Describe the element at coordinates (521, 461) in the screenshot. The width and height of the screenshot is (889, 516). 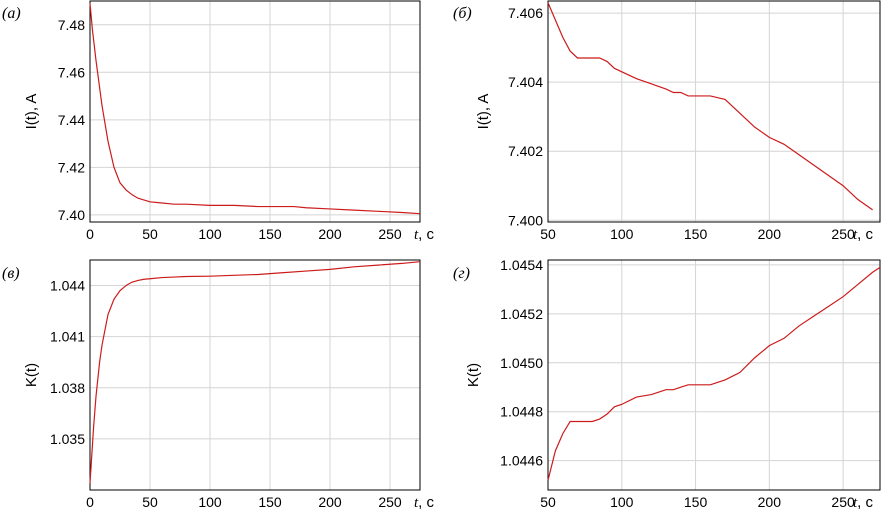
I see `y-tick-label: 1.0446` at that location.